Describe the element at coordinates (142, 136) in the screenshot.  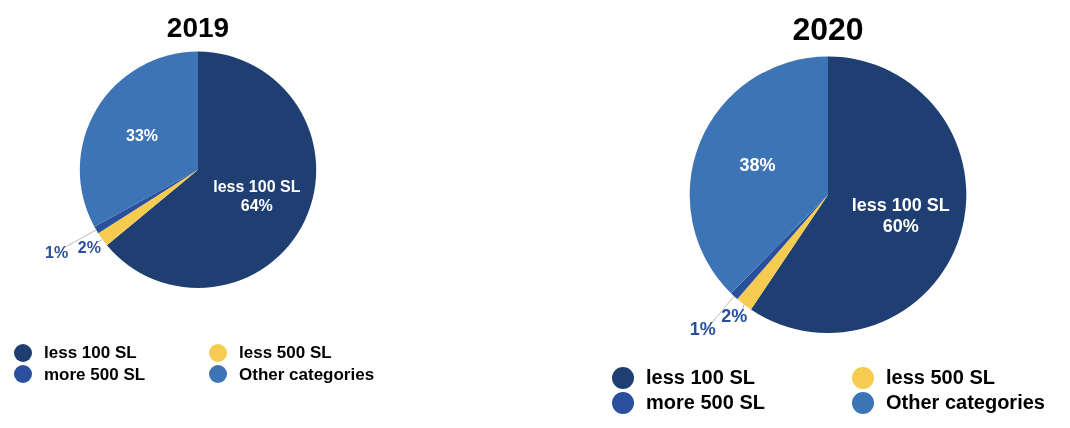
I see `data-label: 33%` at that location.